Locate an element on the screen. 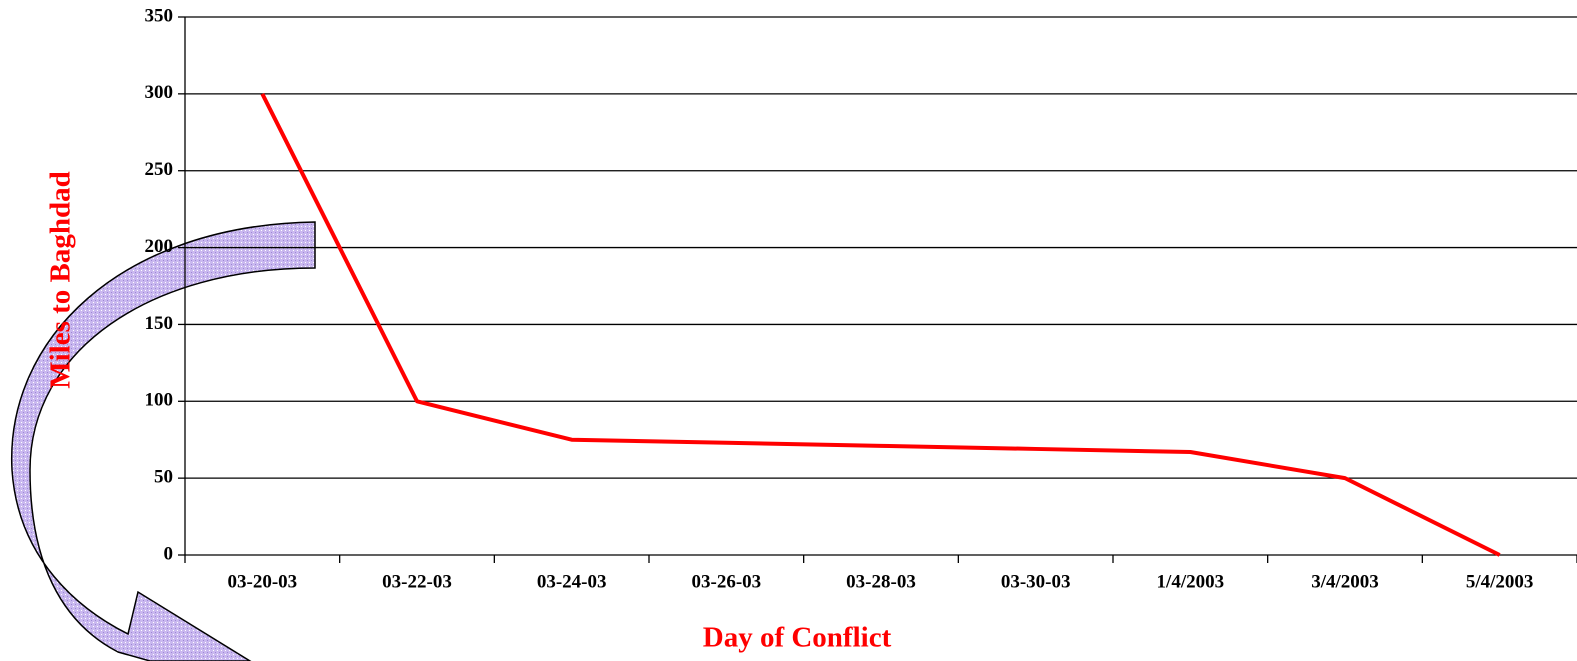 Image resolution: width=1577 pixels, height=661 pixels. x-tick-label: 03-28-03 is located at coordinates (881, 581).